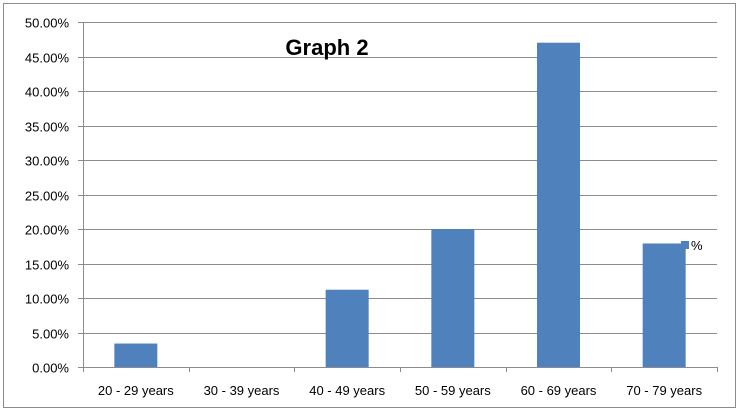 The image size is (741, 413). I want to click on x-tick-label: 60 - 69 years, so click(559, 390).